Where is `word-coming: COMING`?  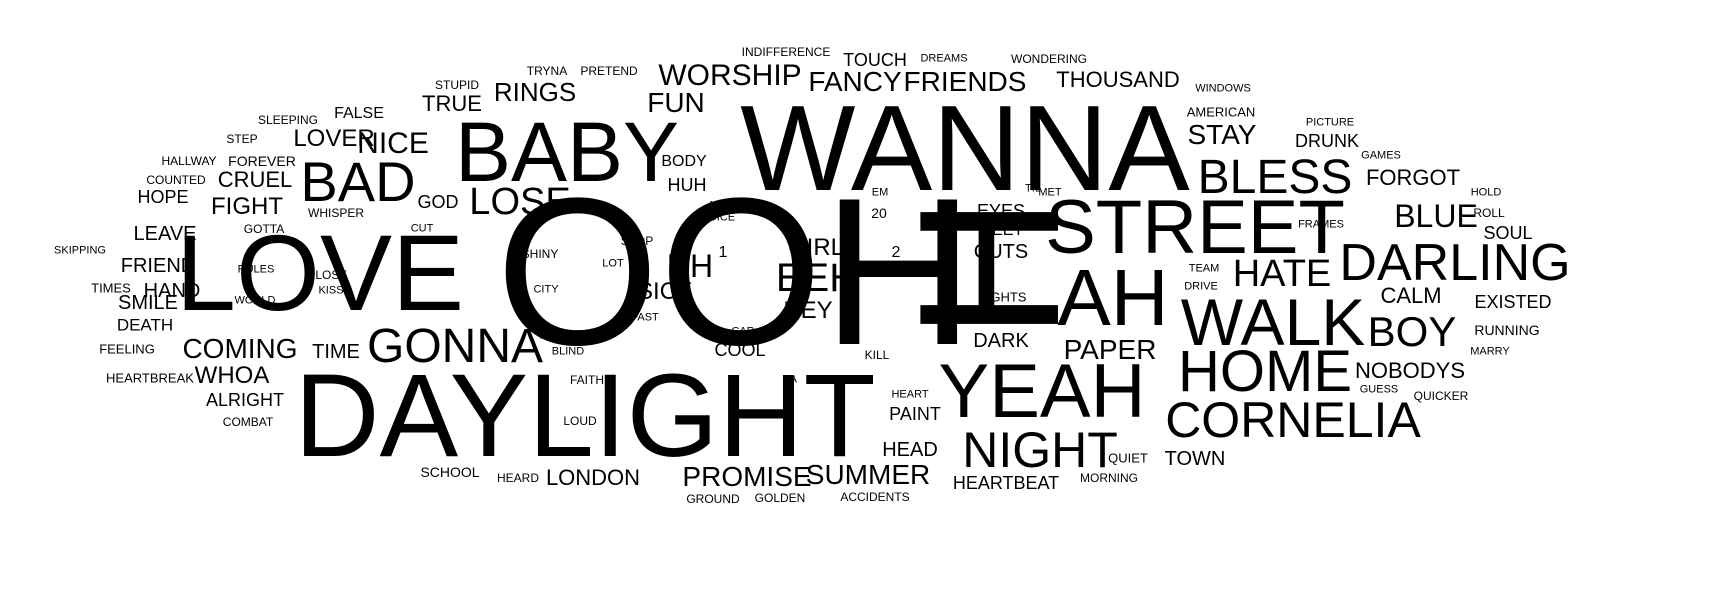
word-coming: COMING is located at coordinates (240, 348).